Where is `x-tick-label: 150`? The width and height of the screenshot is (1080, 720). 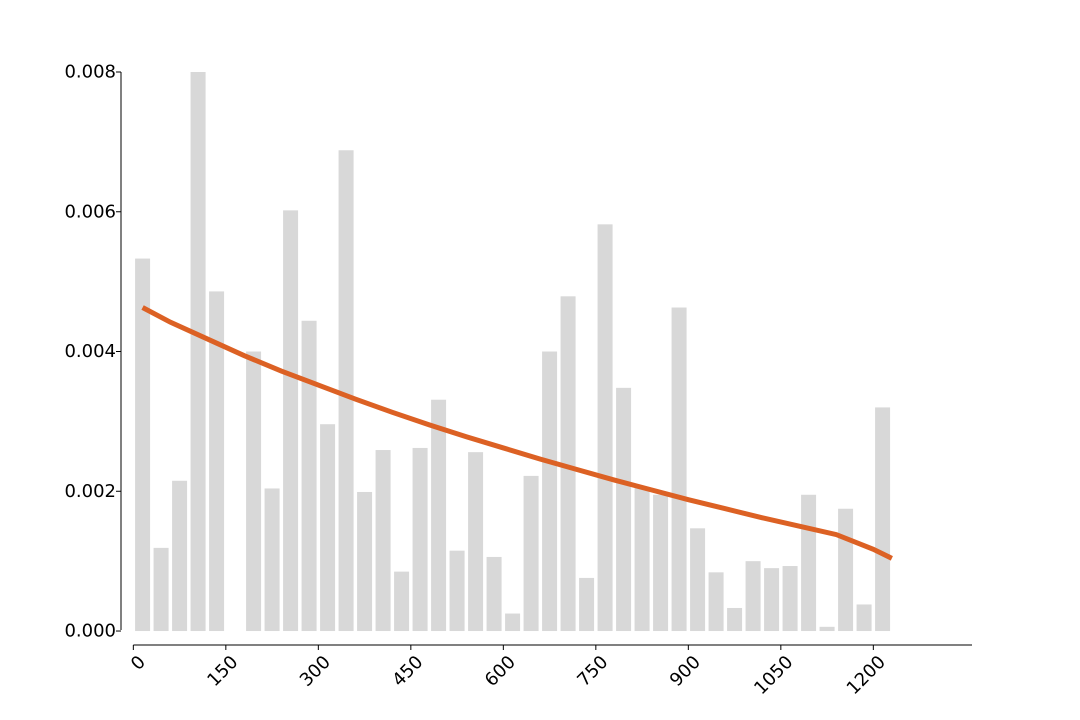
x-tick-label: 150 is located at coordinates (222, 671).